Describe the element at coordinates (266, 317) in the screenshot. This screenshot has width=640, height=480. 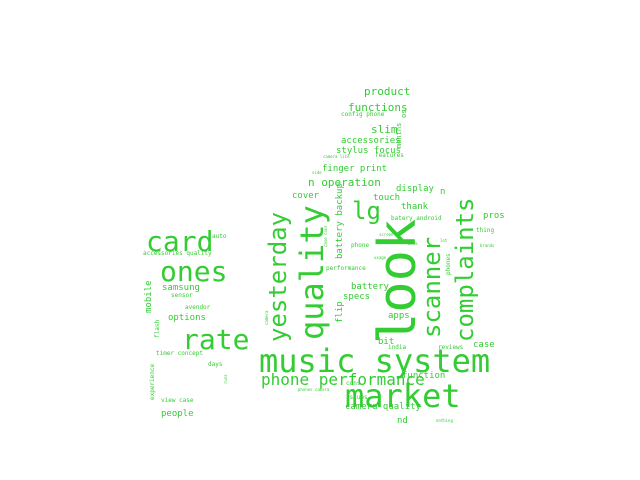
I see `word-camera: camera` at that location.